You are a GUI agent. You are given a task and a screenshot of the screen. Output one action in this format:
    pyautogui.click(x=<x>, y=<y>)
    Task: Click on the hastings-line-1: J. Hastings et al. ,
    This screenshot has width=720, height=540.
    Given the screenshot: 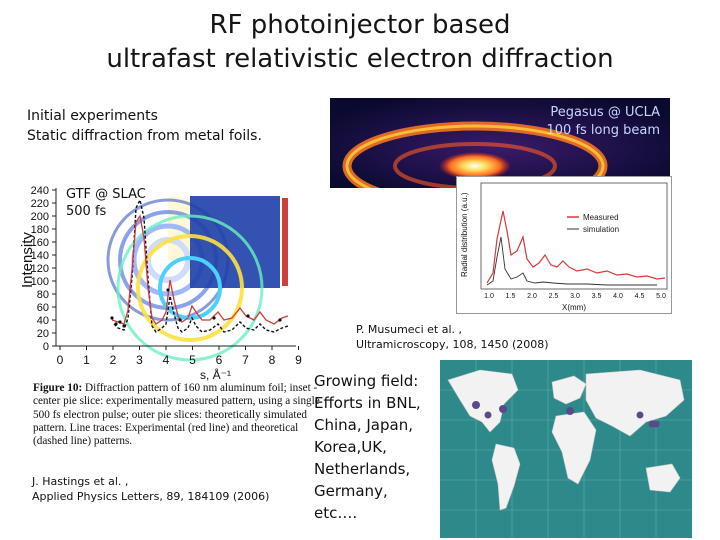 What is the action you would take?
    pyautogui.click(x=80, y=481)
    